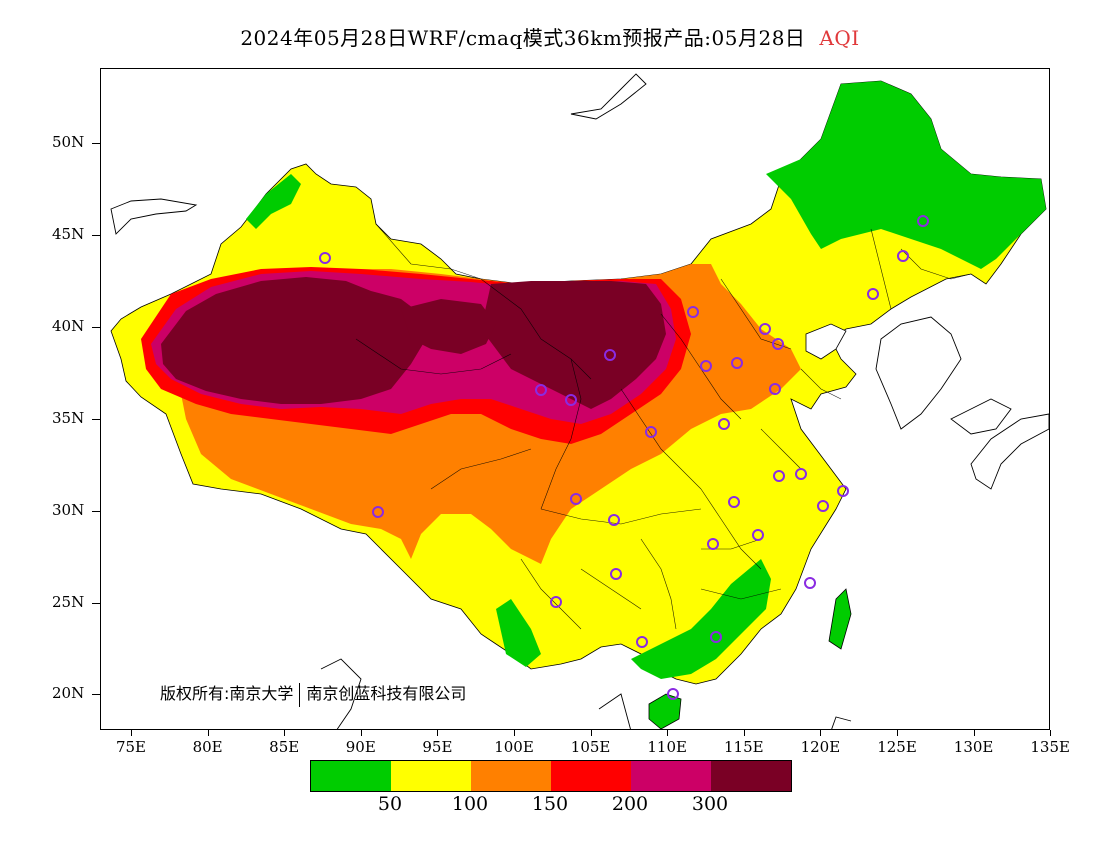 The height and width of the screenshot is (850, 1100). I want to click on zone-good-northeast, so click(906, 175).